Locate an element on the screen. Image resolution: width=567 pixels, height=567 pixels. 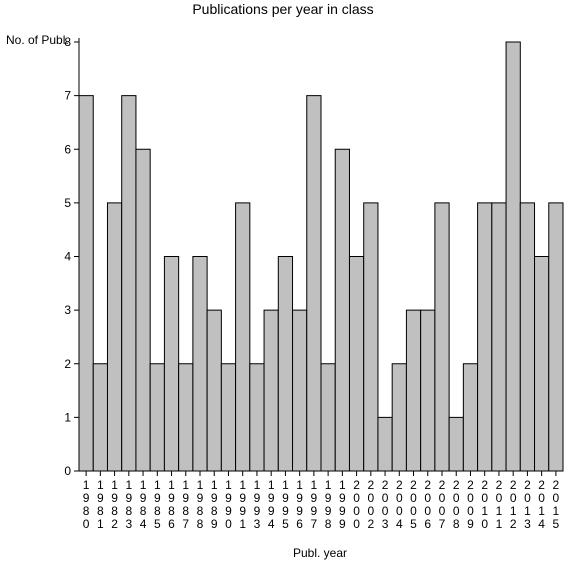
y-tick-label-3: 3 is located at coordinates (67, 310).